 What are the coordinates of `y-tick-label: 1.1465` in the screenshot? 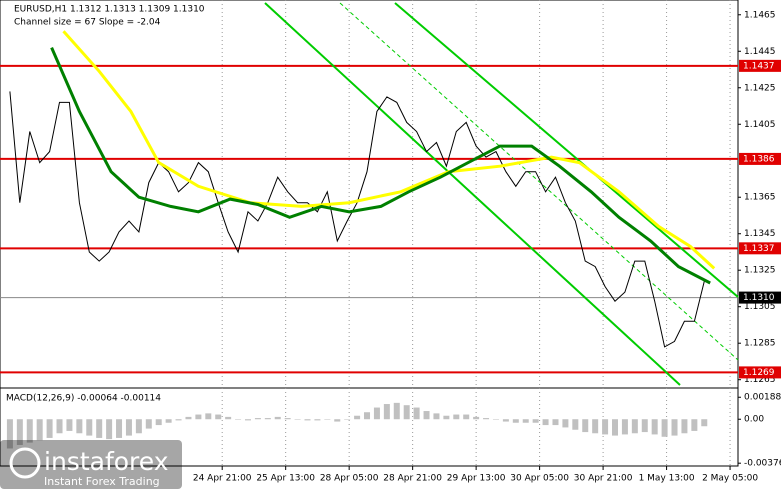 It's located at (760, 15).